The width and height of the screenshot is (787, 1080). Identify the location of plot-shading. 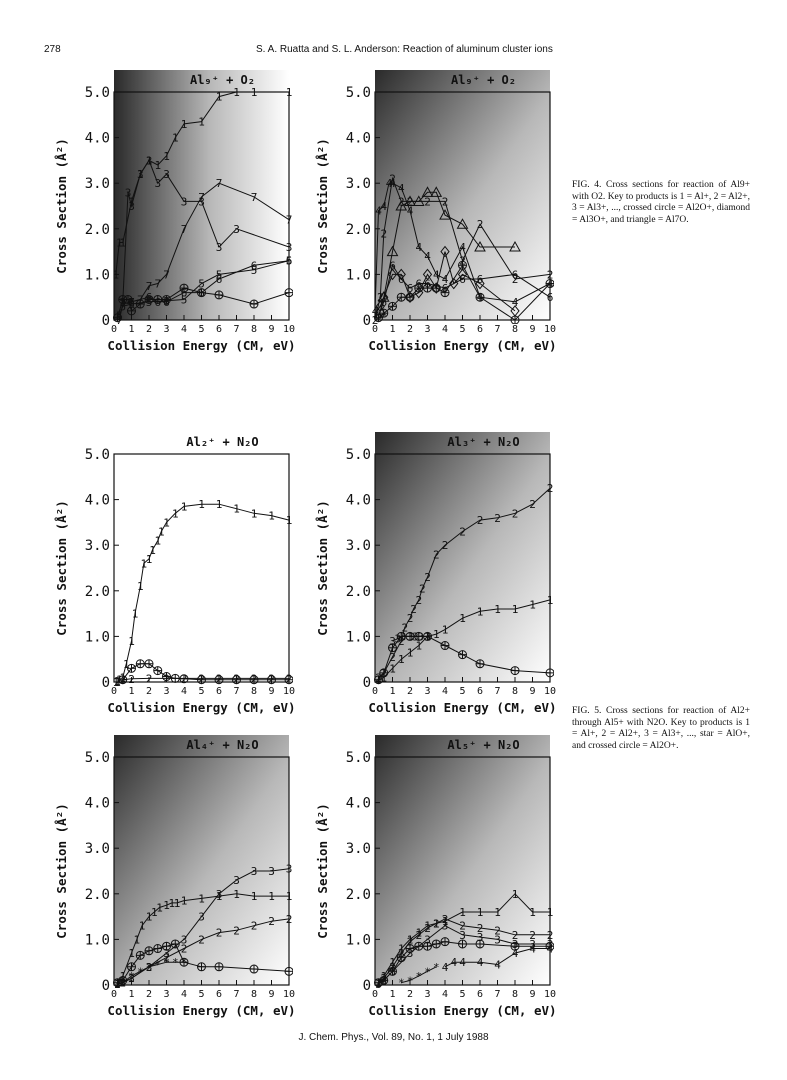
(462, 557).